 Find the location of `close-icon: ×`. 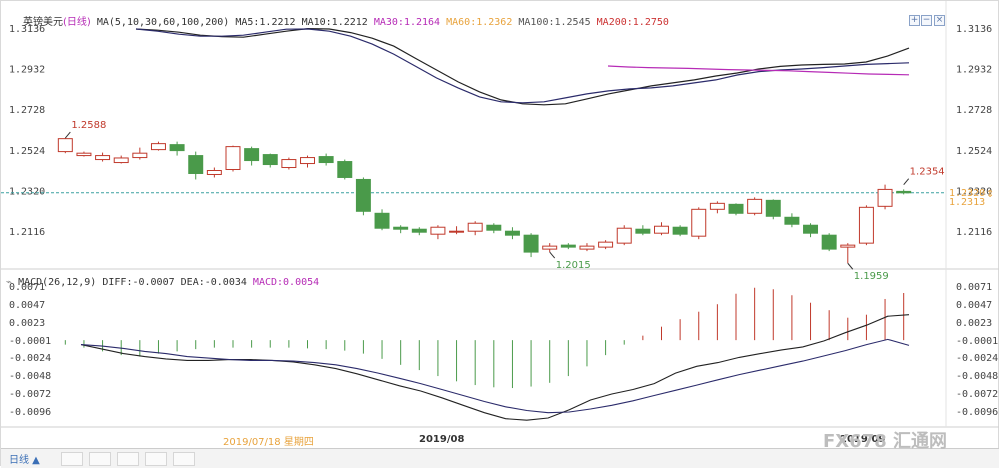

close-icon: × is located at coordinates (939, 20).